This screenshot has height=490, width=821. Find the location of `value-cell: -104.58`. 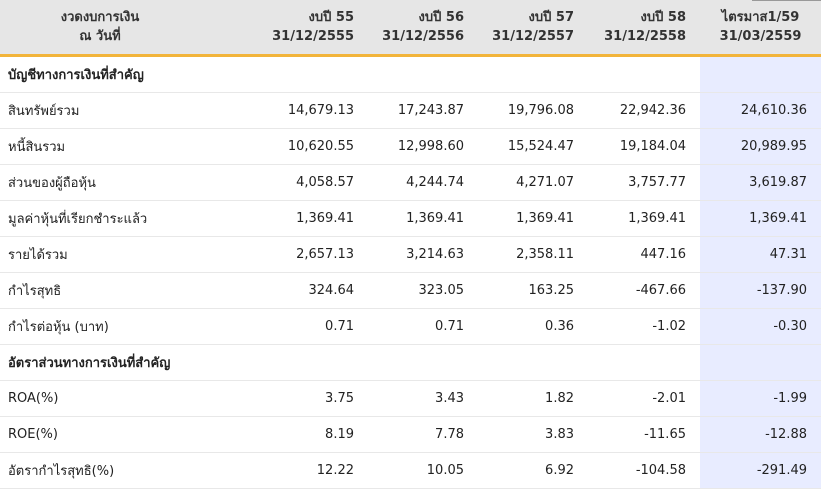

value-cell: -104.58 is located at coordinates (644, 470).